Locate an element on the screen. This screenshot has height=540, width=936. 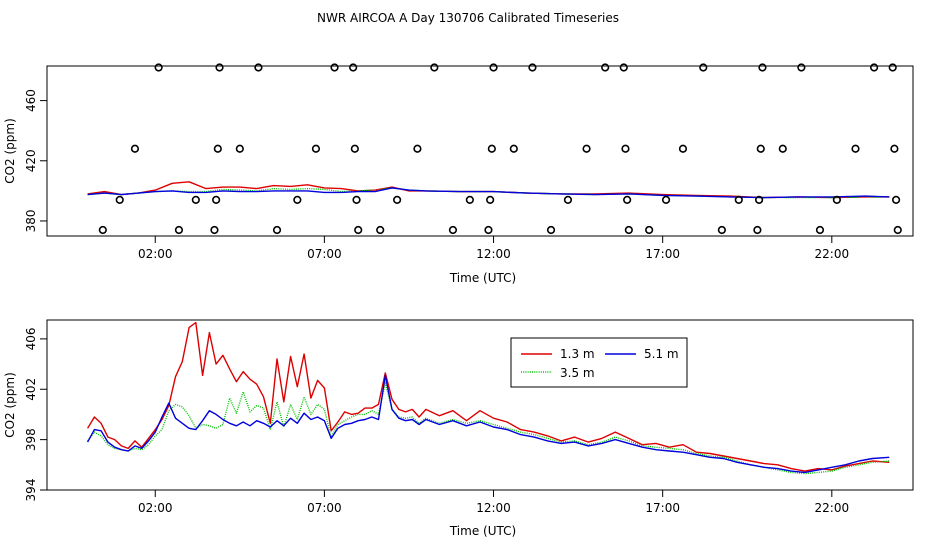
bottom-x-axis: 02:00 07:00 12:00 17:00 22:00 is located at coordinates (493, 502).